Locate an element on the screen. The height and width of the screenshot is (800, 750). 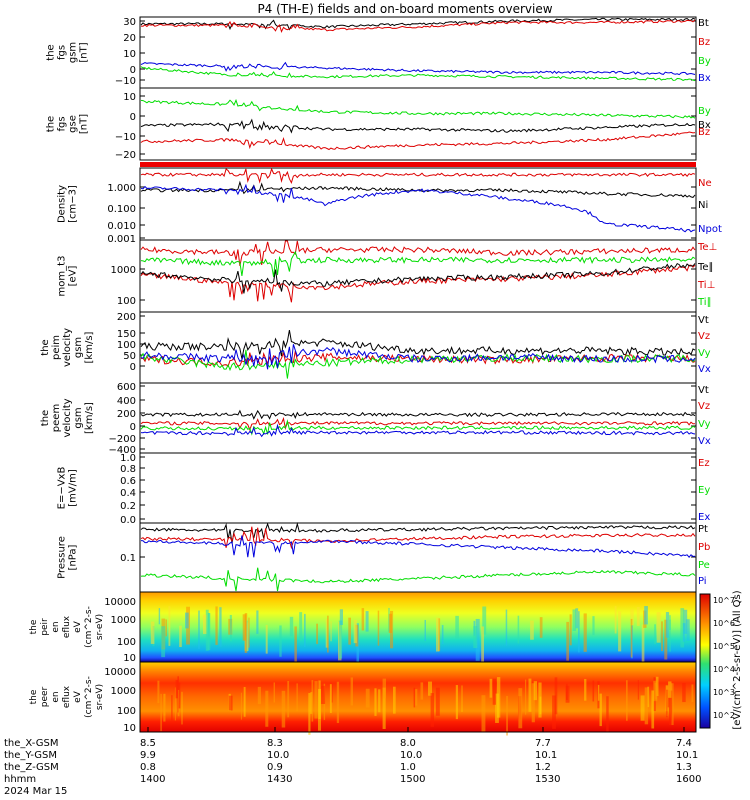
y-axis-label: [cm−3] is located at coordinates (73, 204).